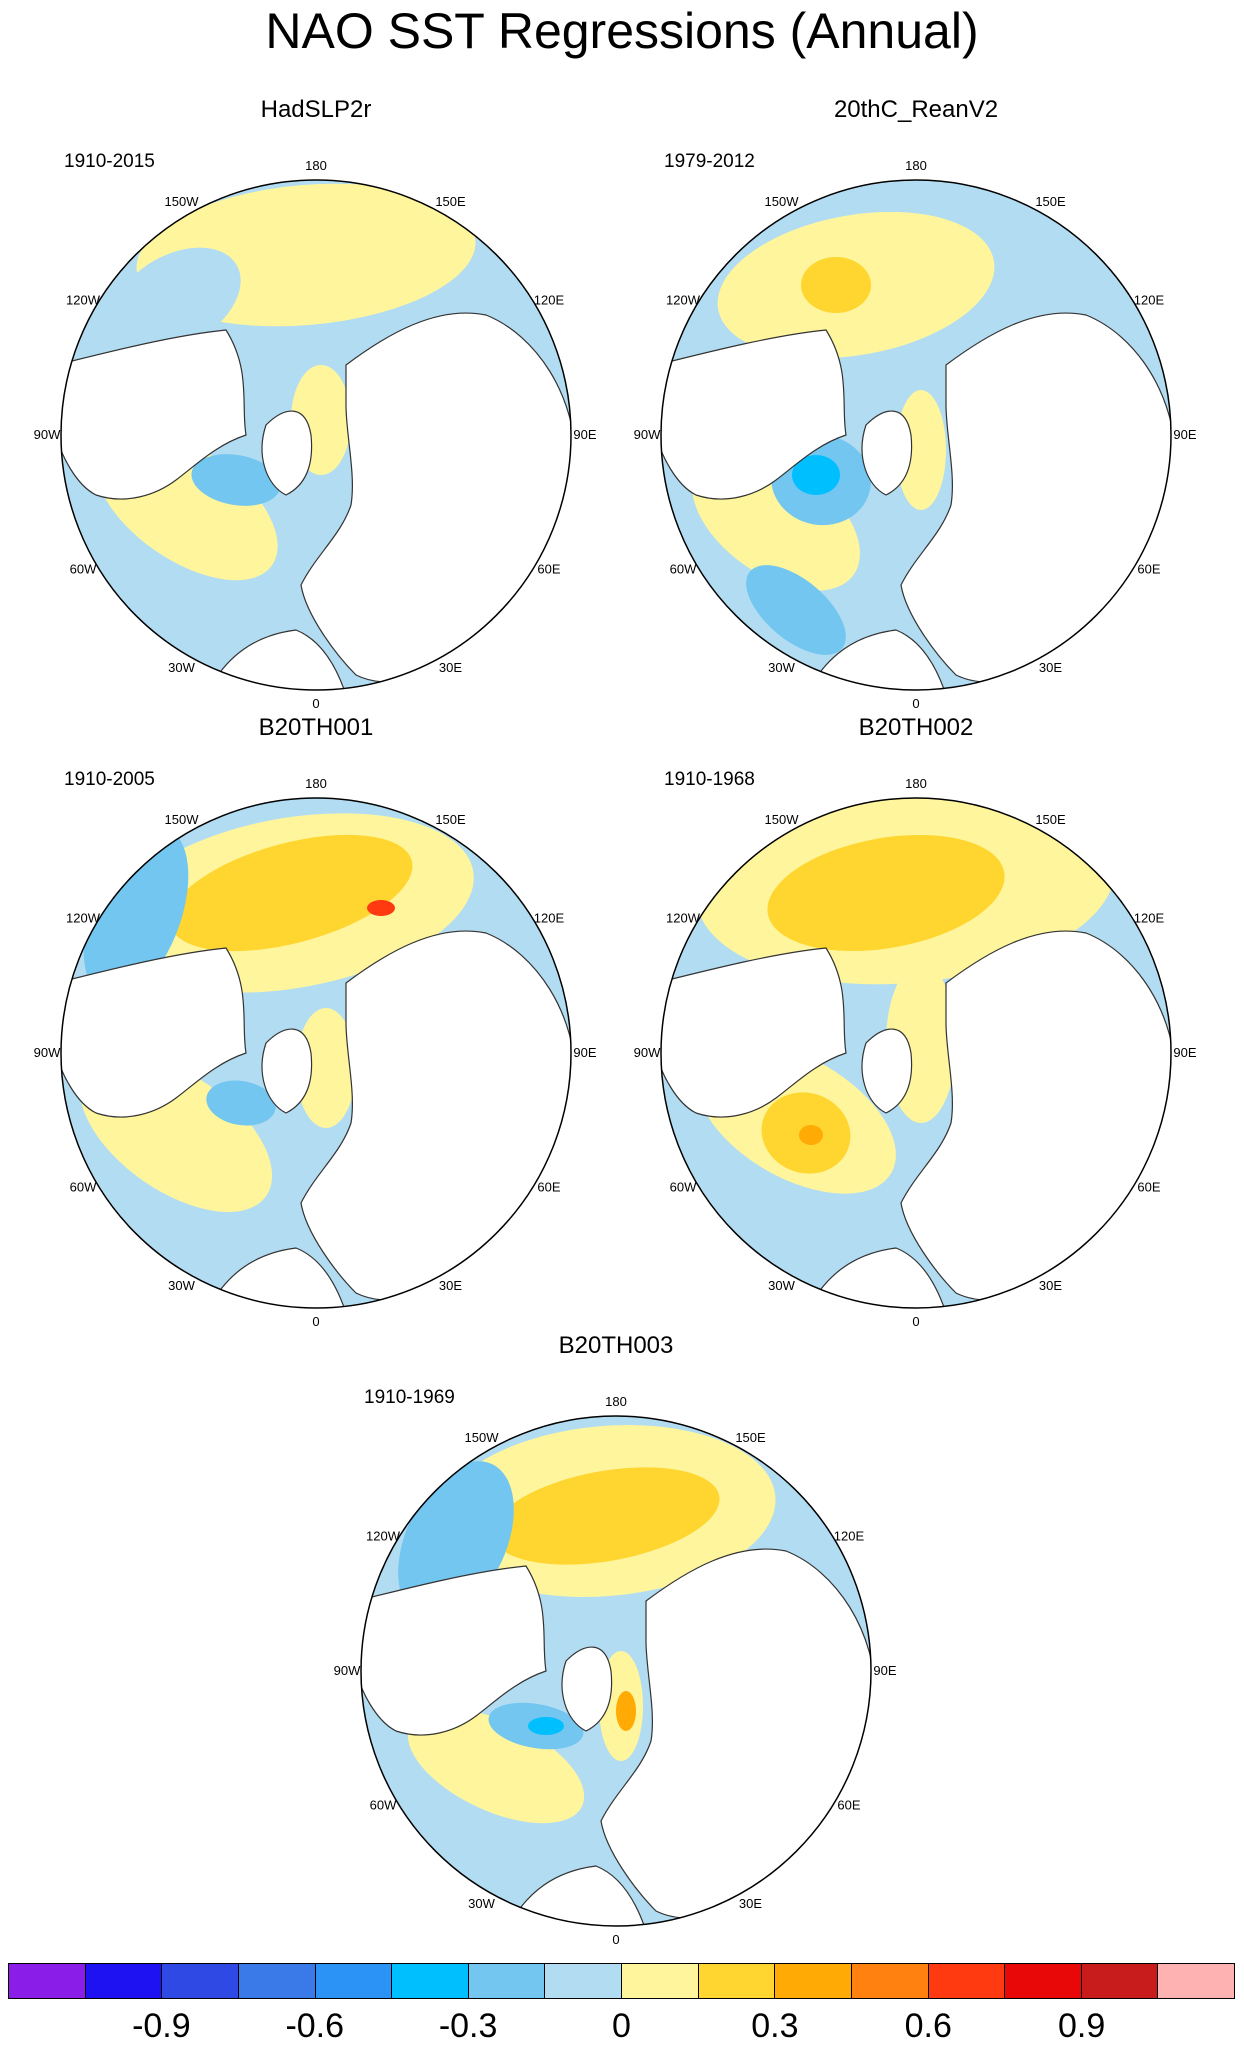  I want to click on figure-title: NAO SST Regressions (Annual), so click(622, 31).